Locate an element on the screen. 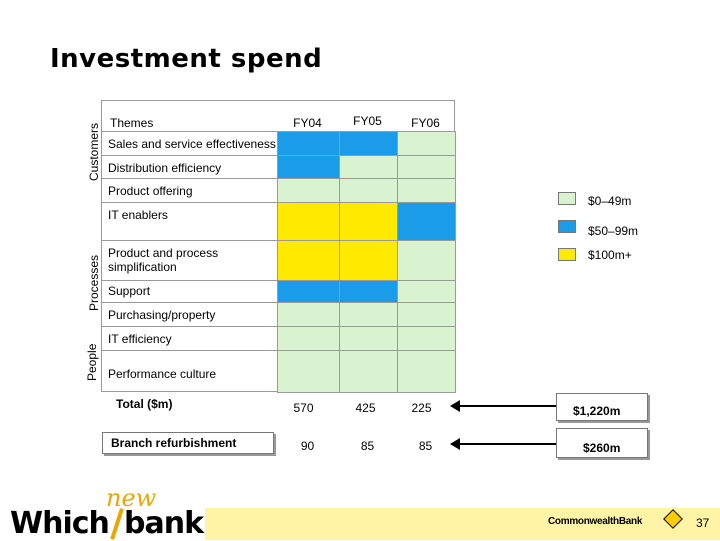 This screenshot has height=541, width=720. legend-label-high: $100m+ is located at coordinates (610, 255).